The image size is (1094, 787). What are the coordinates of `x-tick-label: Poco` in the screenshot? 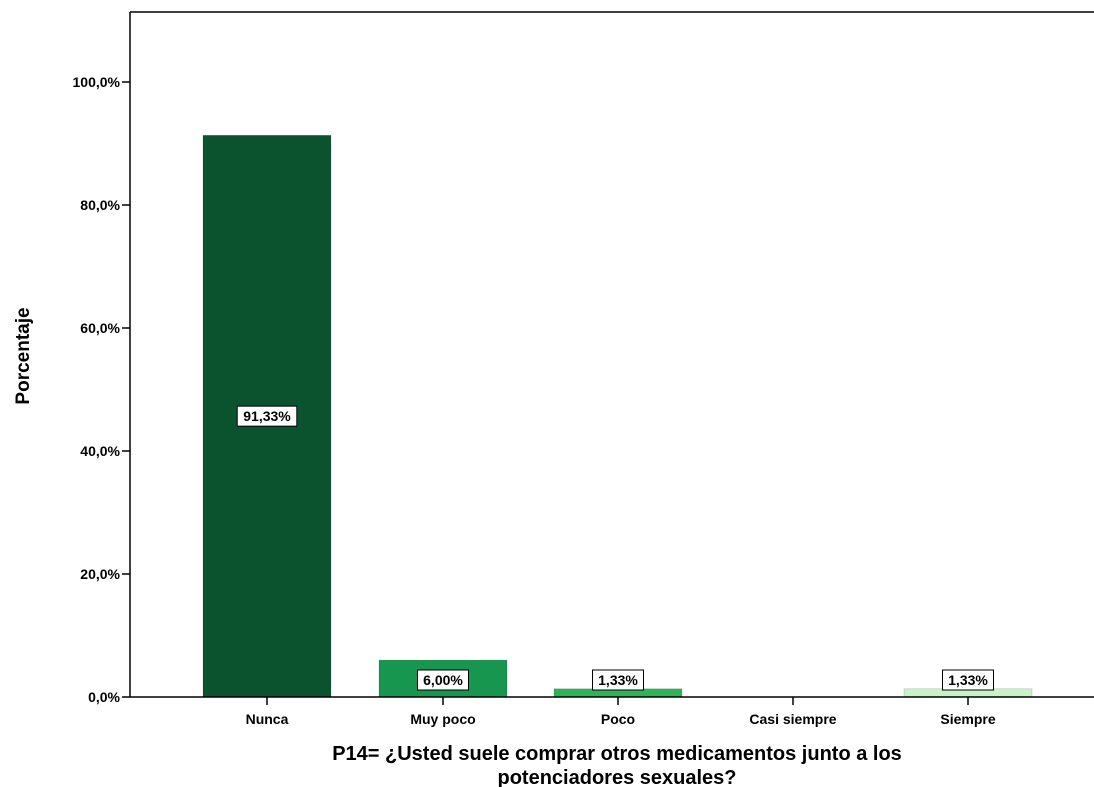 It's located at (618, 719).